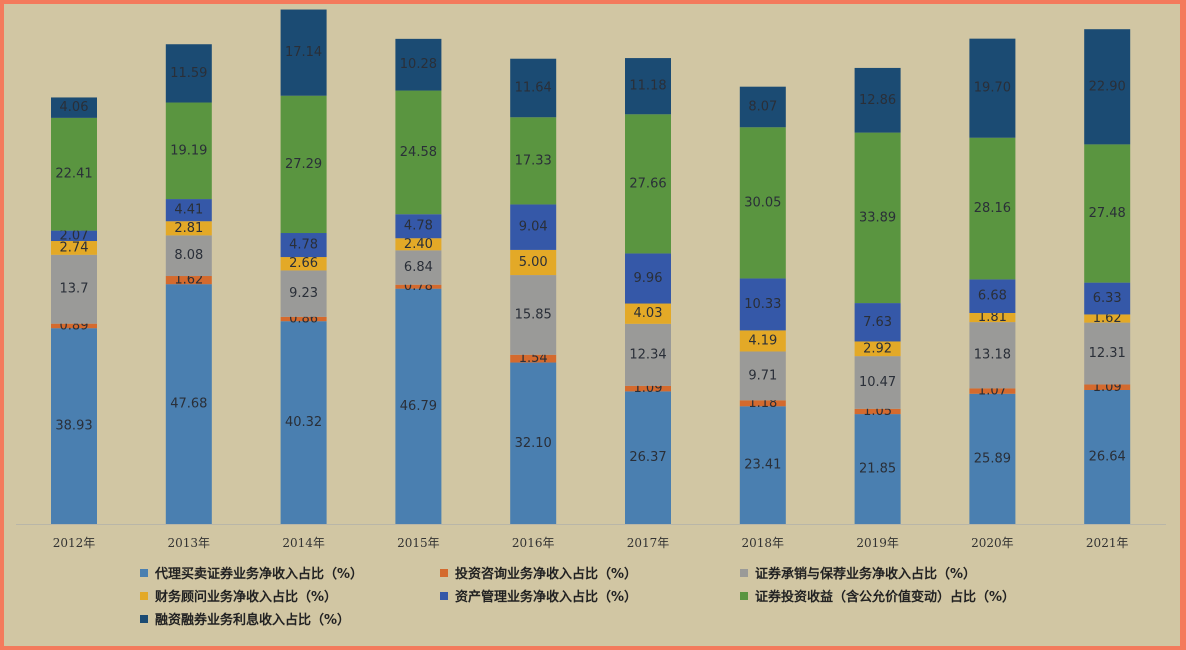 Image resolution: width=1186 pixels, height=650 pixels. Describe the element at coordinates (73, 174) in the screenshot. I see `data-label: 22.41` at that location.